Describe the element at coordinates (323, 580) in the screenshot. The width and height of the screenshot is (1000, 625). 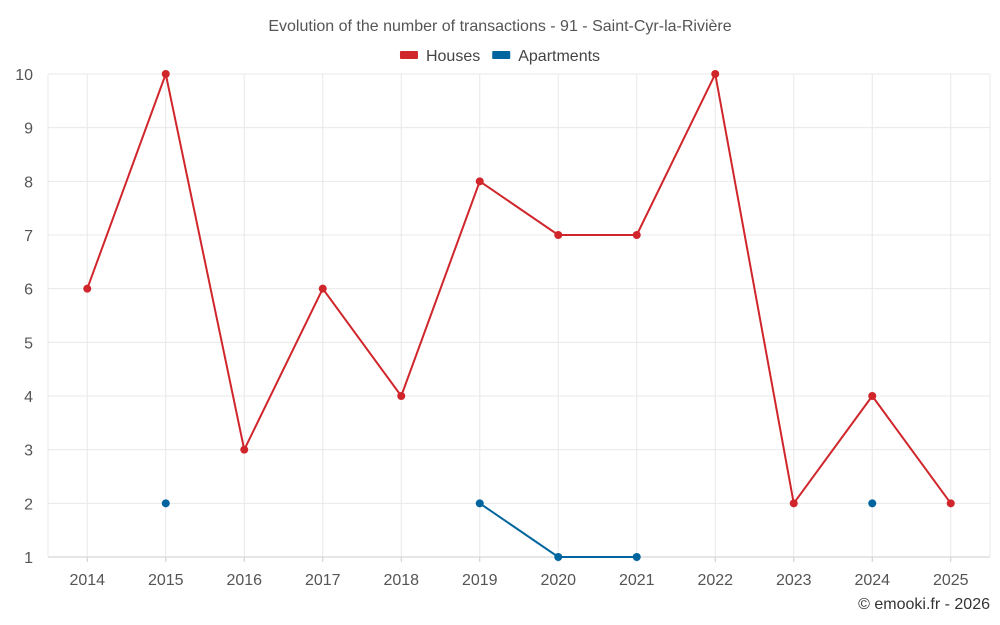
I see `x-tick-label: 2017` at that location.